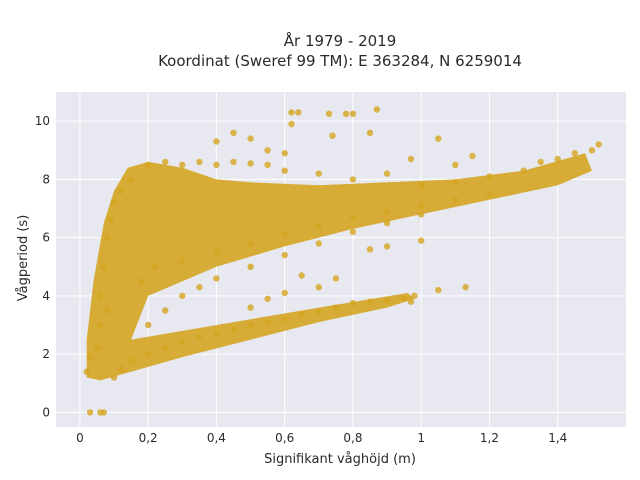 Image resolution: width=640 pixels, height=480 pixels. What do you see at coordinates (216, 438) in the screenshot?
I see `x-tick-label: 0,4` at bounding box center [216, 438].